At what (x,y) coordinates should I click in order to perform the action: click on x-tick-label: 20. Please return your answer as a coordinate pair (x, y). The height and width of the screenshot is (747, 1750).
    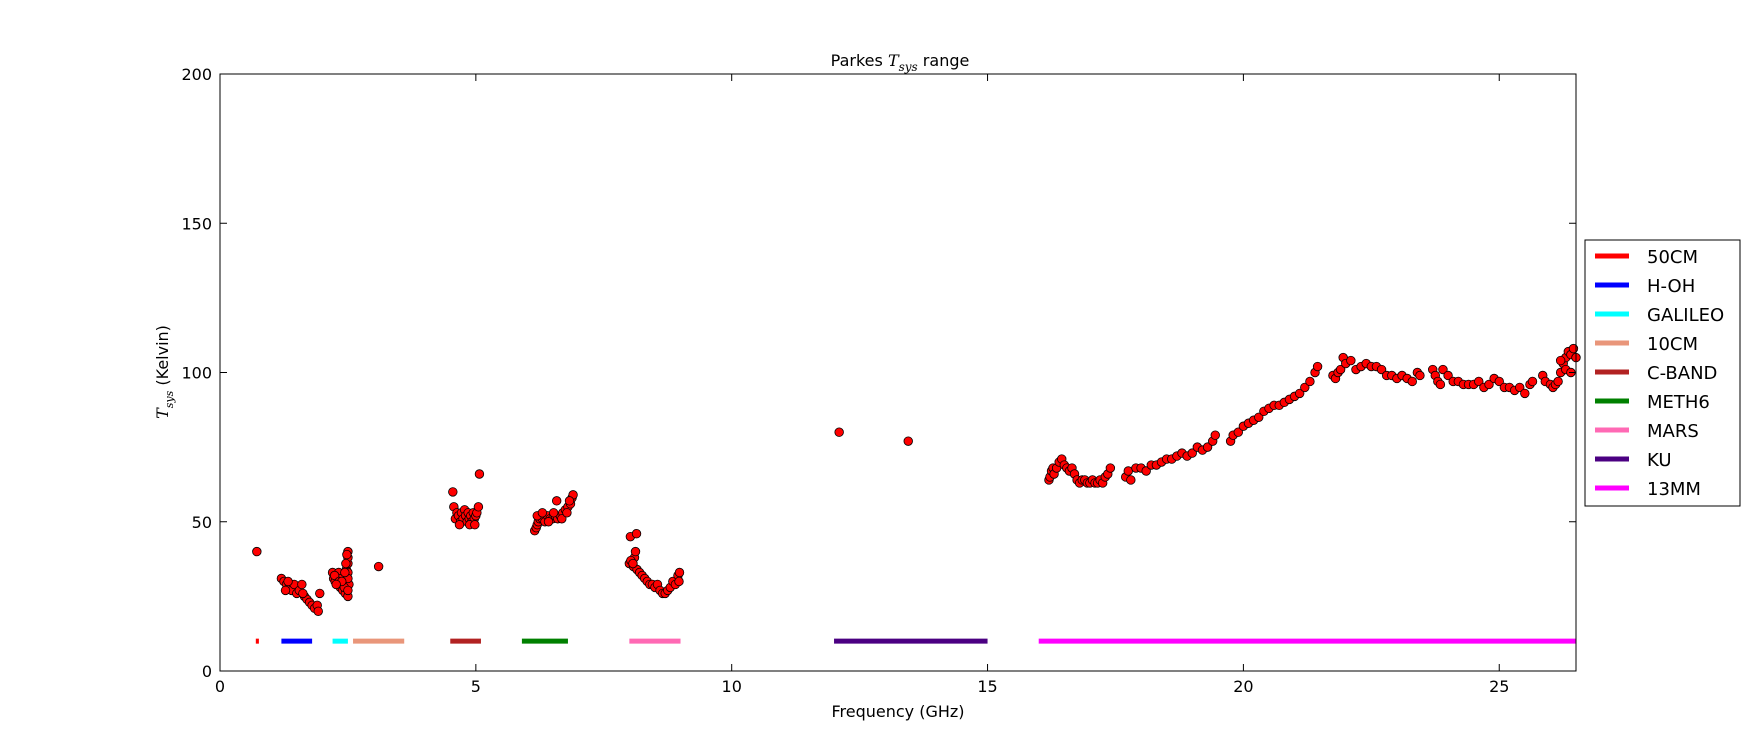
    Looking at the image, I should click on (1243, 686).